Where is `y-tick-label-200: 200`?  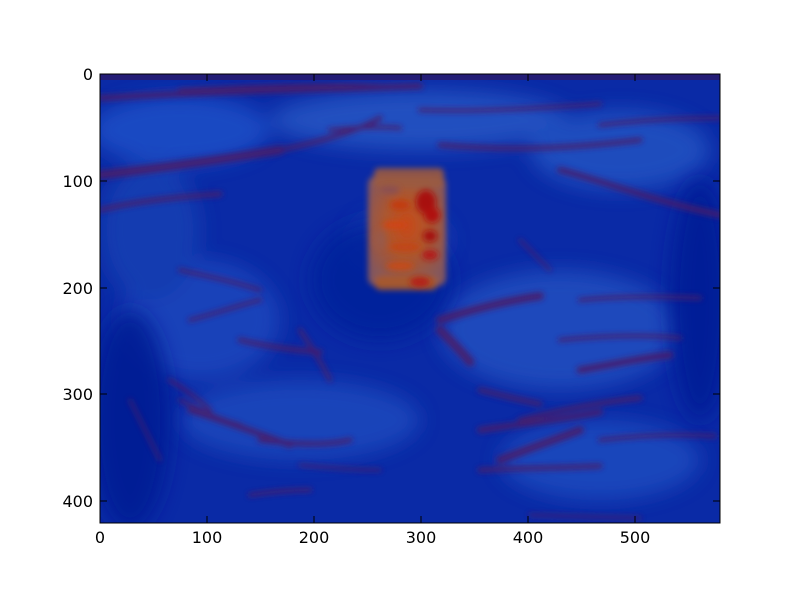 y-tick-label-200: 200 is located at coordinates (77, 288).